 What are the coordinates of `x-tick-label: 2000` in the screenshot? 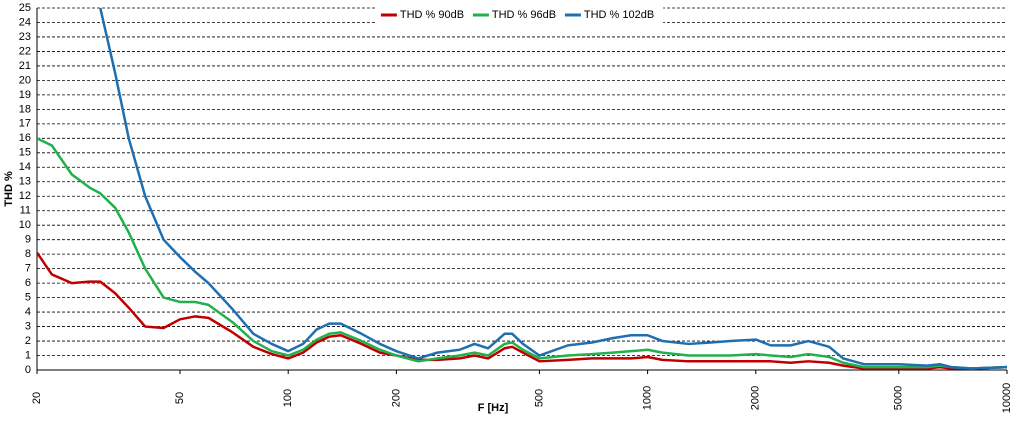 It's located at (756, 398).